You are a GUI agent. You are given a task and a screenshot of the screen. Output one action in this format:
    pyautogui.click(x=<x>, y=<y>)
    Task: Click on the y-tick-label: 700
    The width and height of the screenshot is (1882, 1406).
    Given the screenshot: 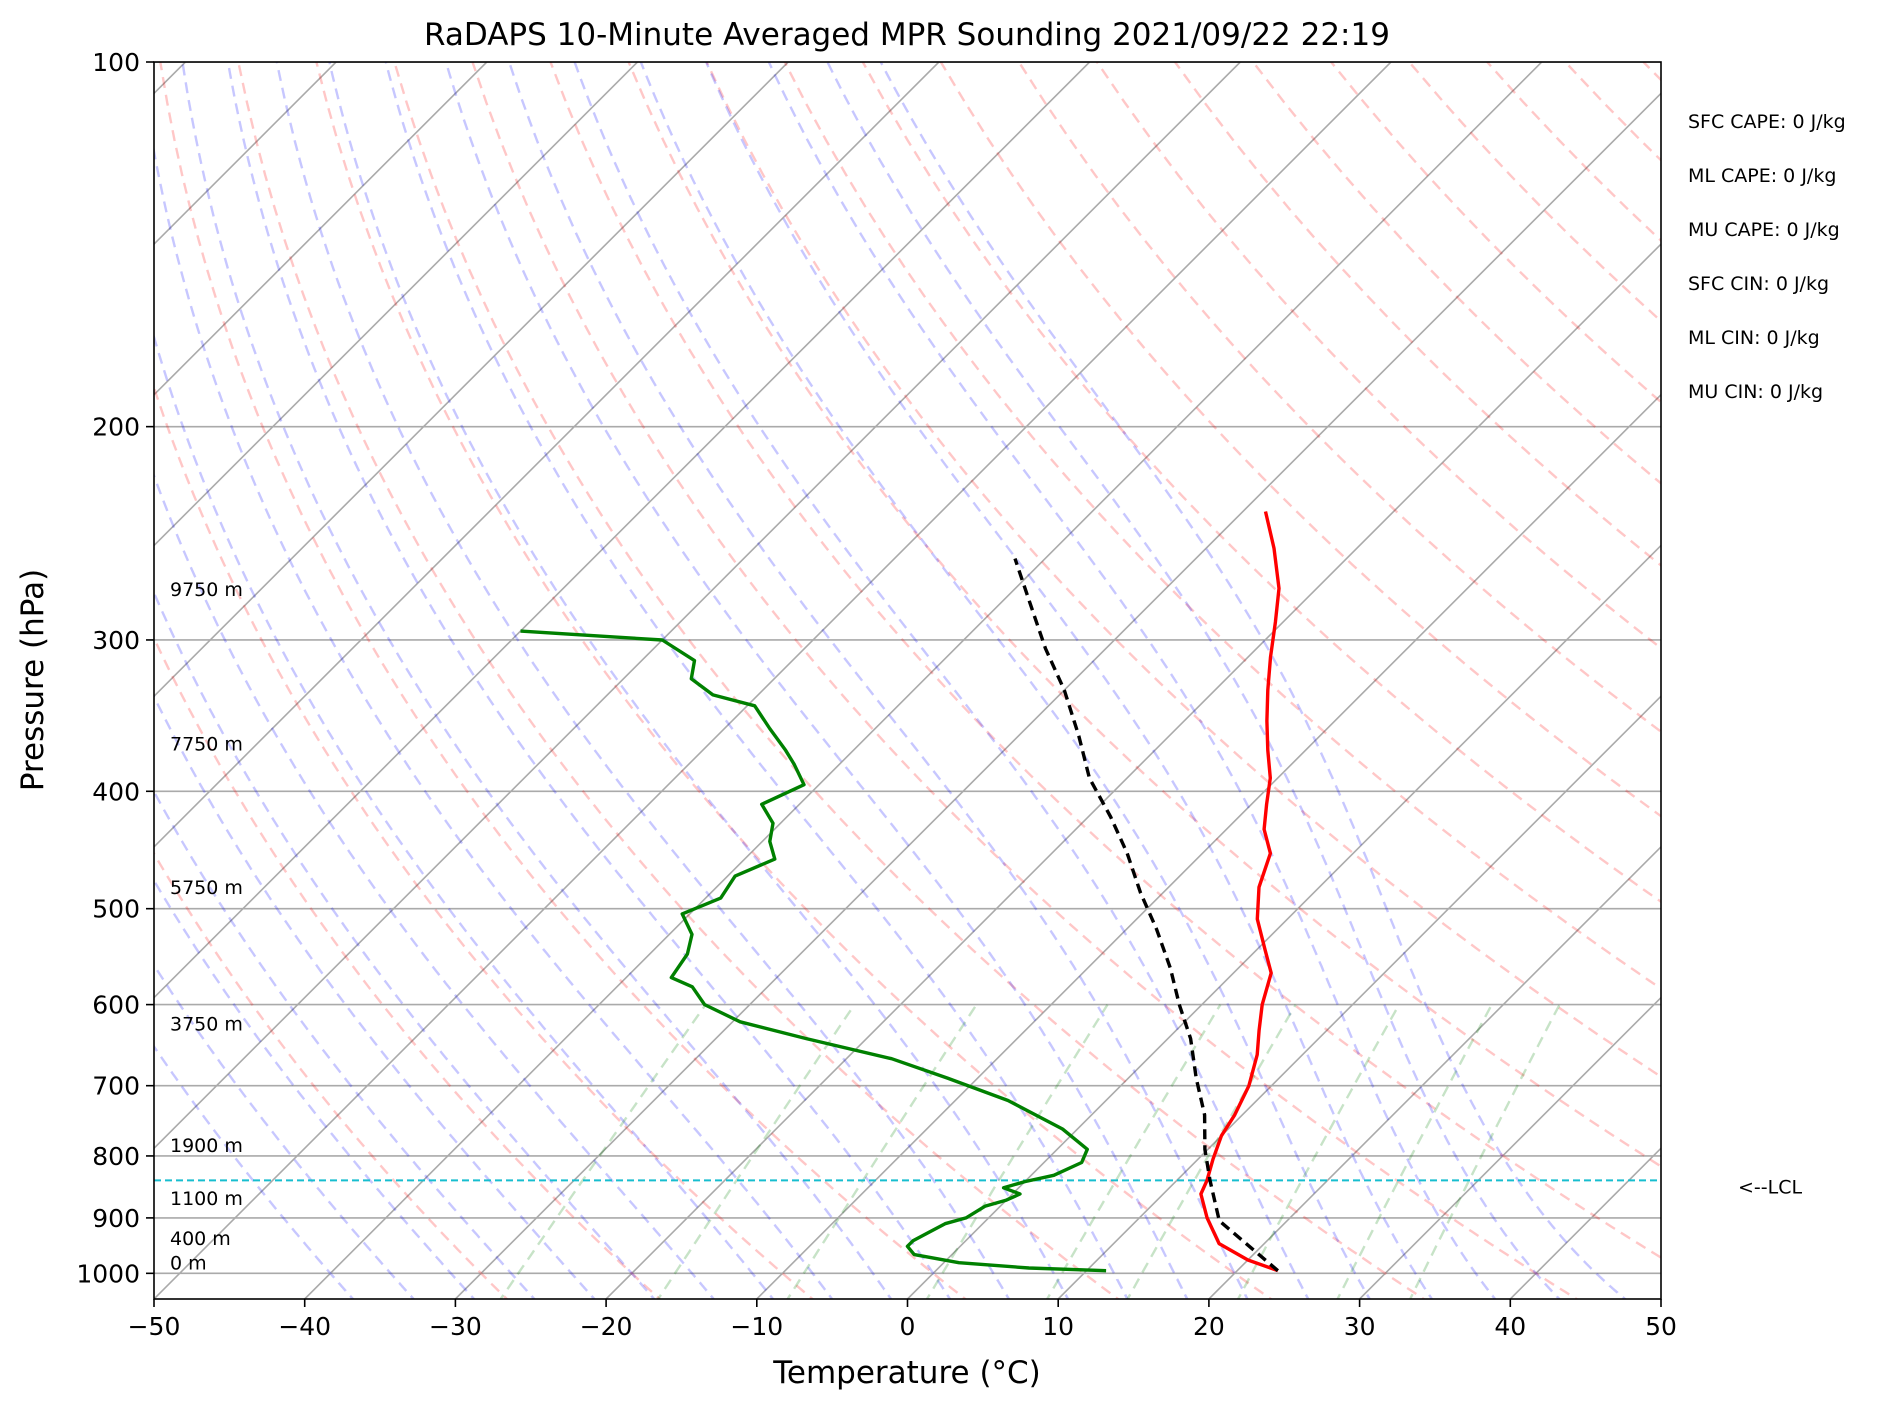 What is the action you would take?
    pyautogui.click(x=116, y=1086)
    